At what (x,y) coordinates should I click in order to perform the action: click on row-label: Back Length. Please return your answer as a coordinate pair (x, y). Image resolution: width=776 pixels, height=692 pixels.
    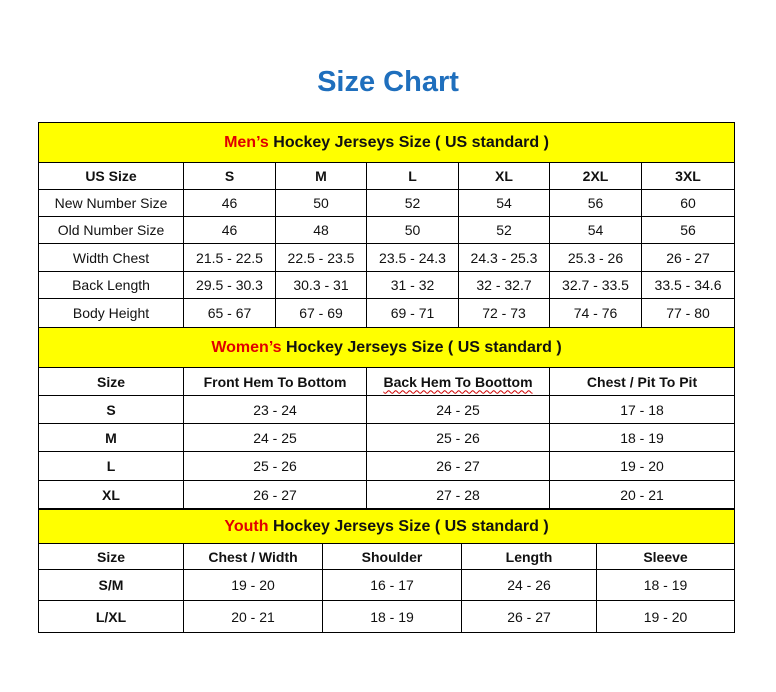
    Looking at the image, I should click on (111, 285).